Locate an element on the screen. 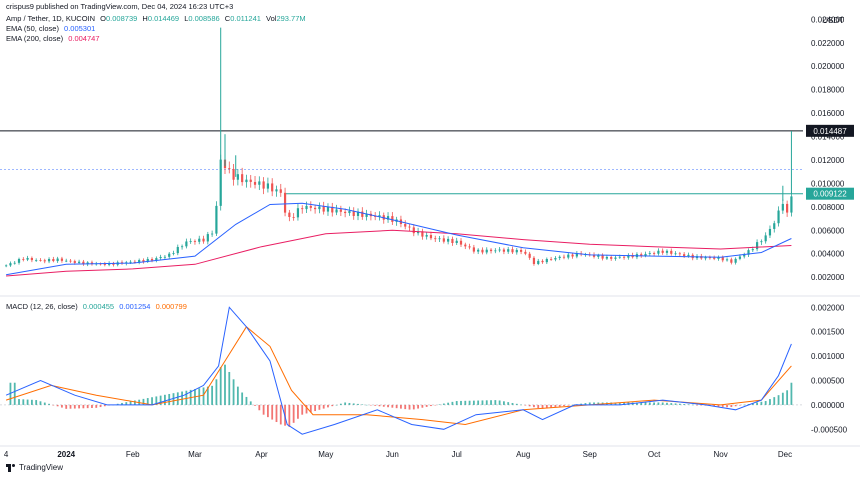 The height and width of the screenshot is (477, 860). ema200-value: 0.004747 is located at coordinates (84, 38).